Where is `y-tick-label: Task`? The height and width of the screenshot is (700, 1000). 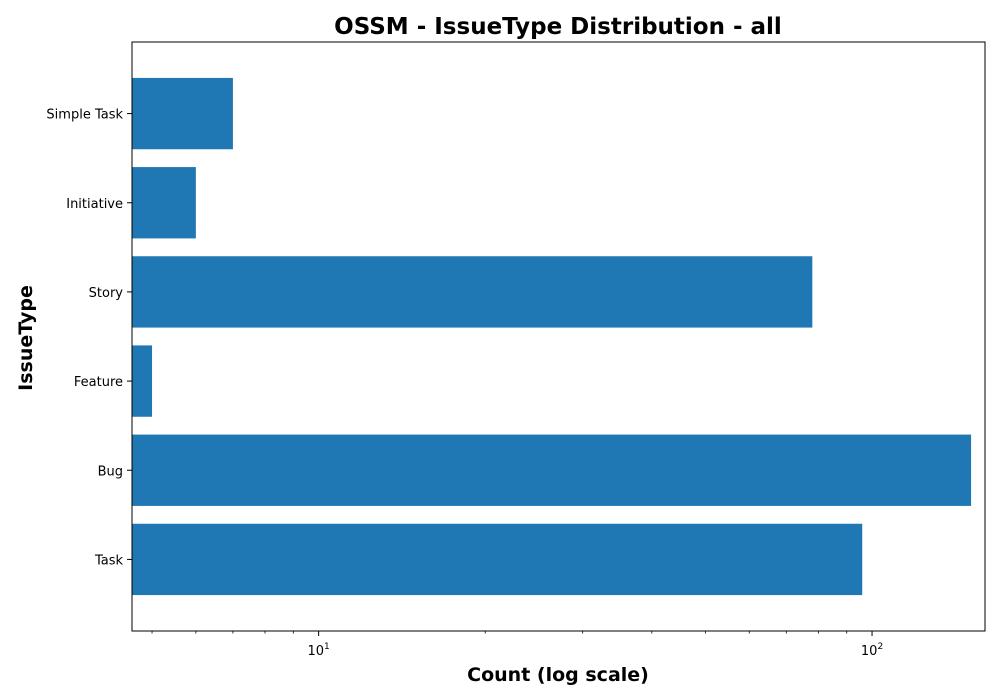
y-tick-label: Task is located at coordinates (109, 560).